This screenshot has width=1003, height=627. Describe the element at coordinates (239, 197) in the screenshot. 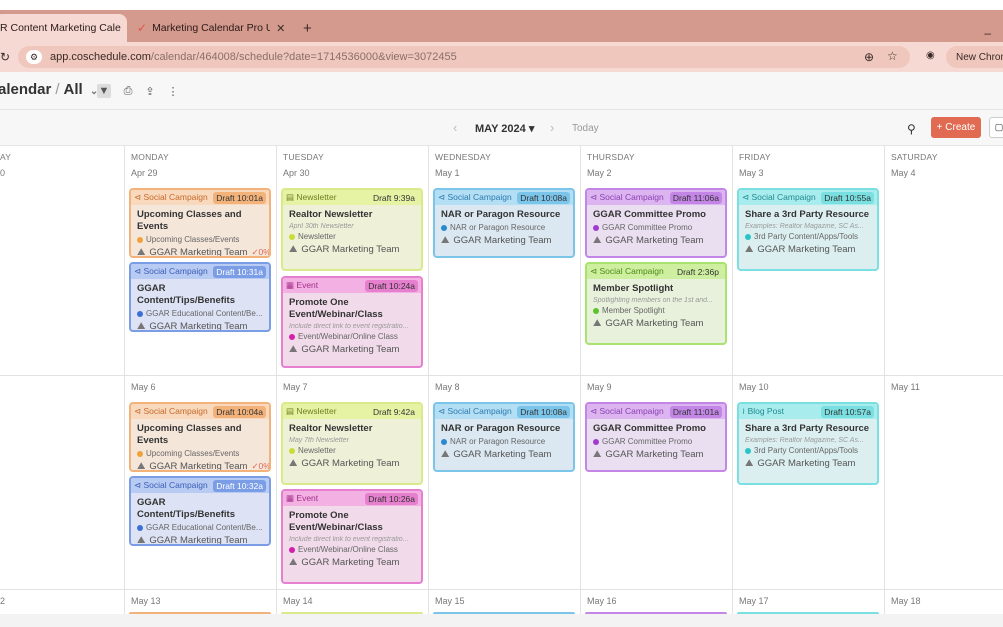

I see `draft-badge: Draft 10:01a` at that location.